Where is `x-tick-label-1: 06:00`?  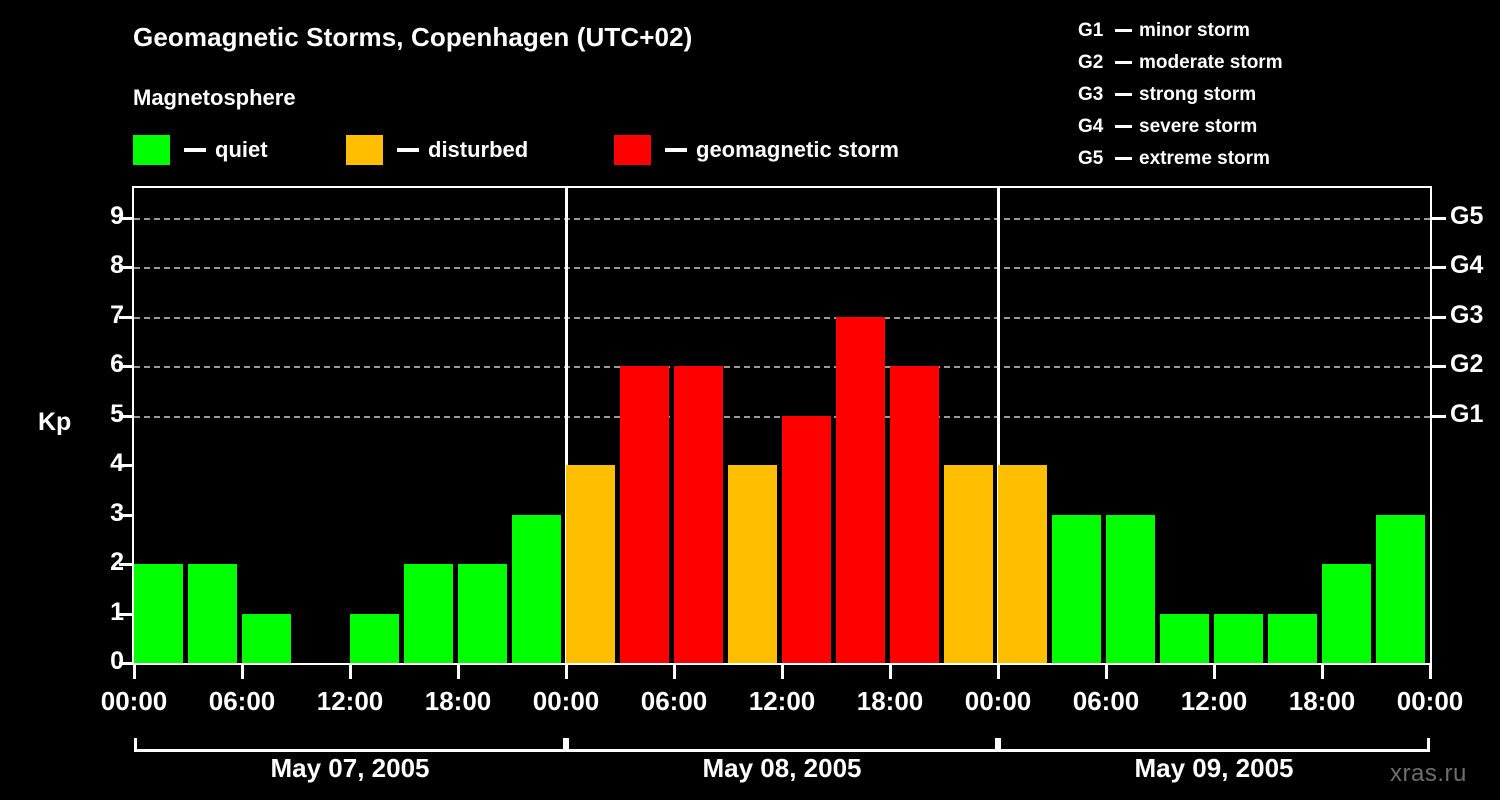 x-tick-label-1: 06:00 is located at coordinates (242, 701).